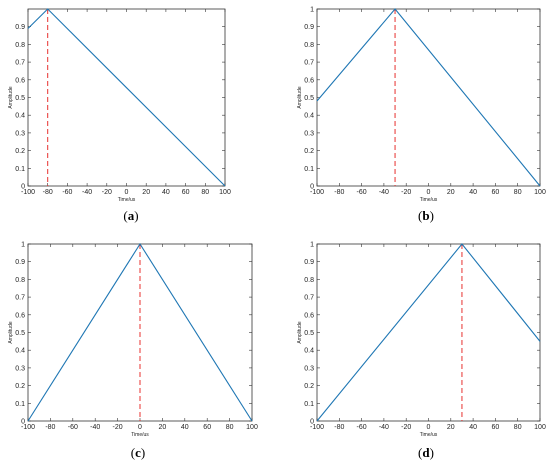 Image resolution: width=550 pixels, height=465 pixels. What do you see at coordinates (138, 452) in the screenshot?
I see `panel-label-letter: c` at bounding box center [138, 452].